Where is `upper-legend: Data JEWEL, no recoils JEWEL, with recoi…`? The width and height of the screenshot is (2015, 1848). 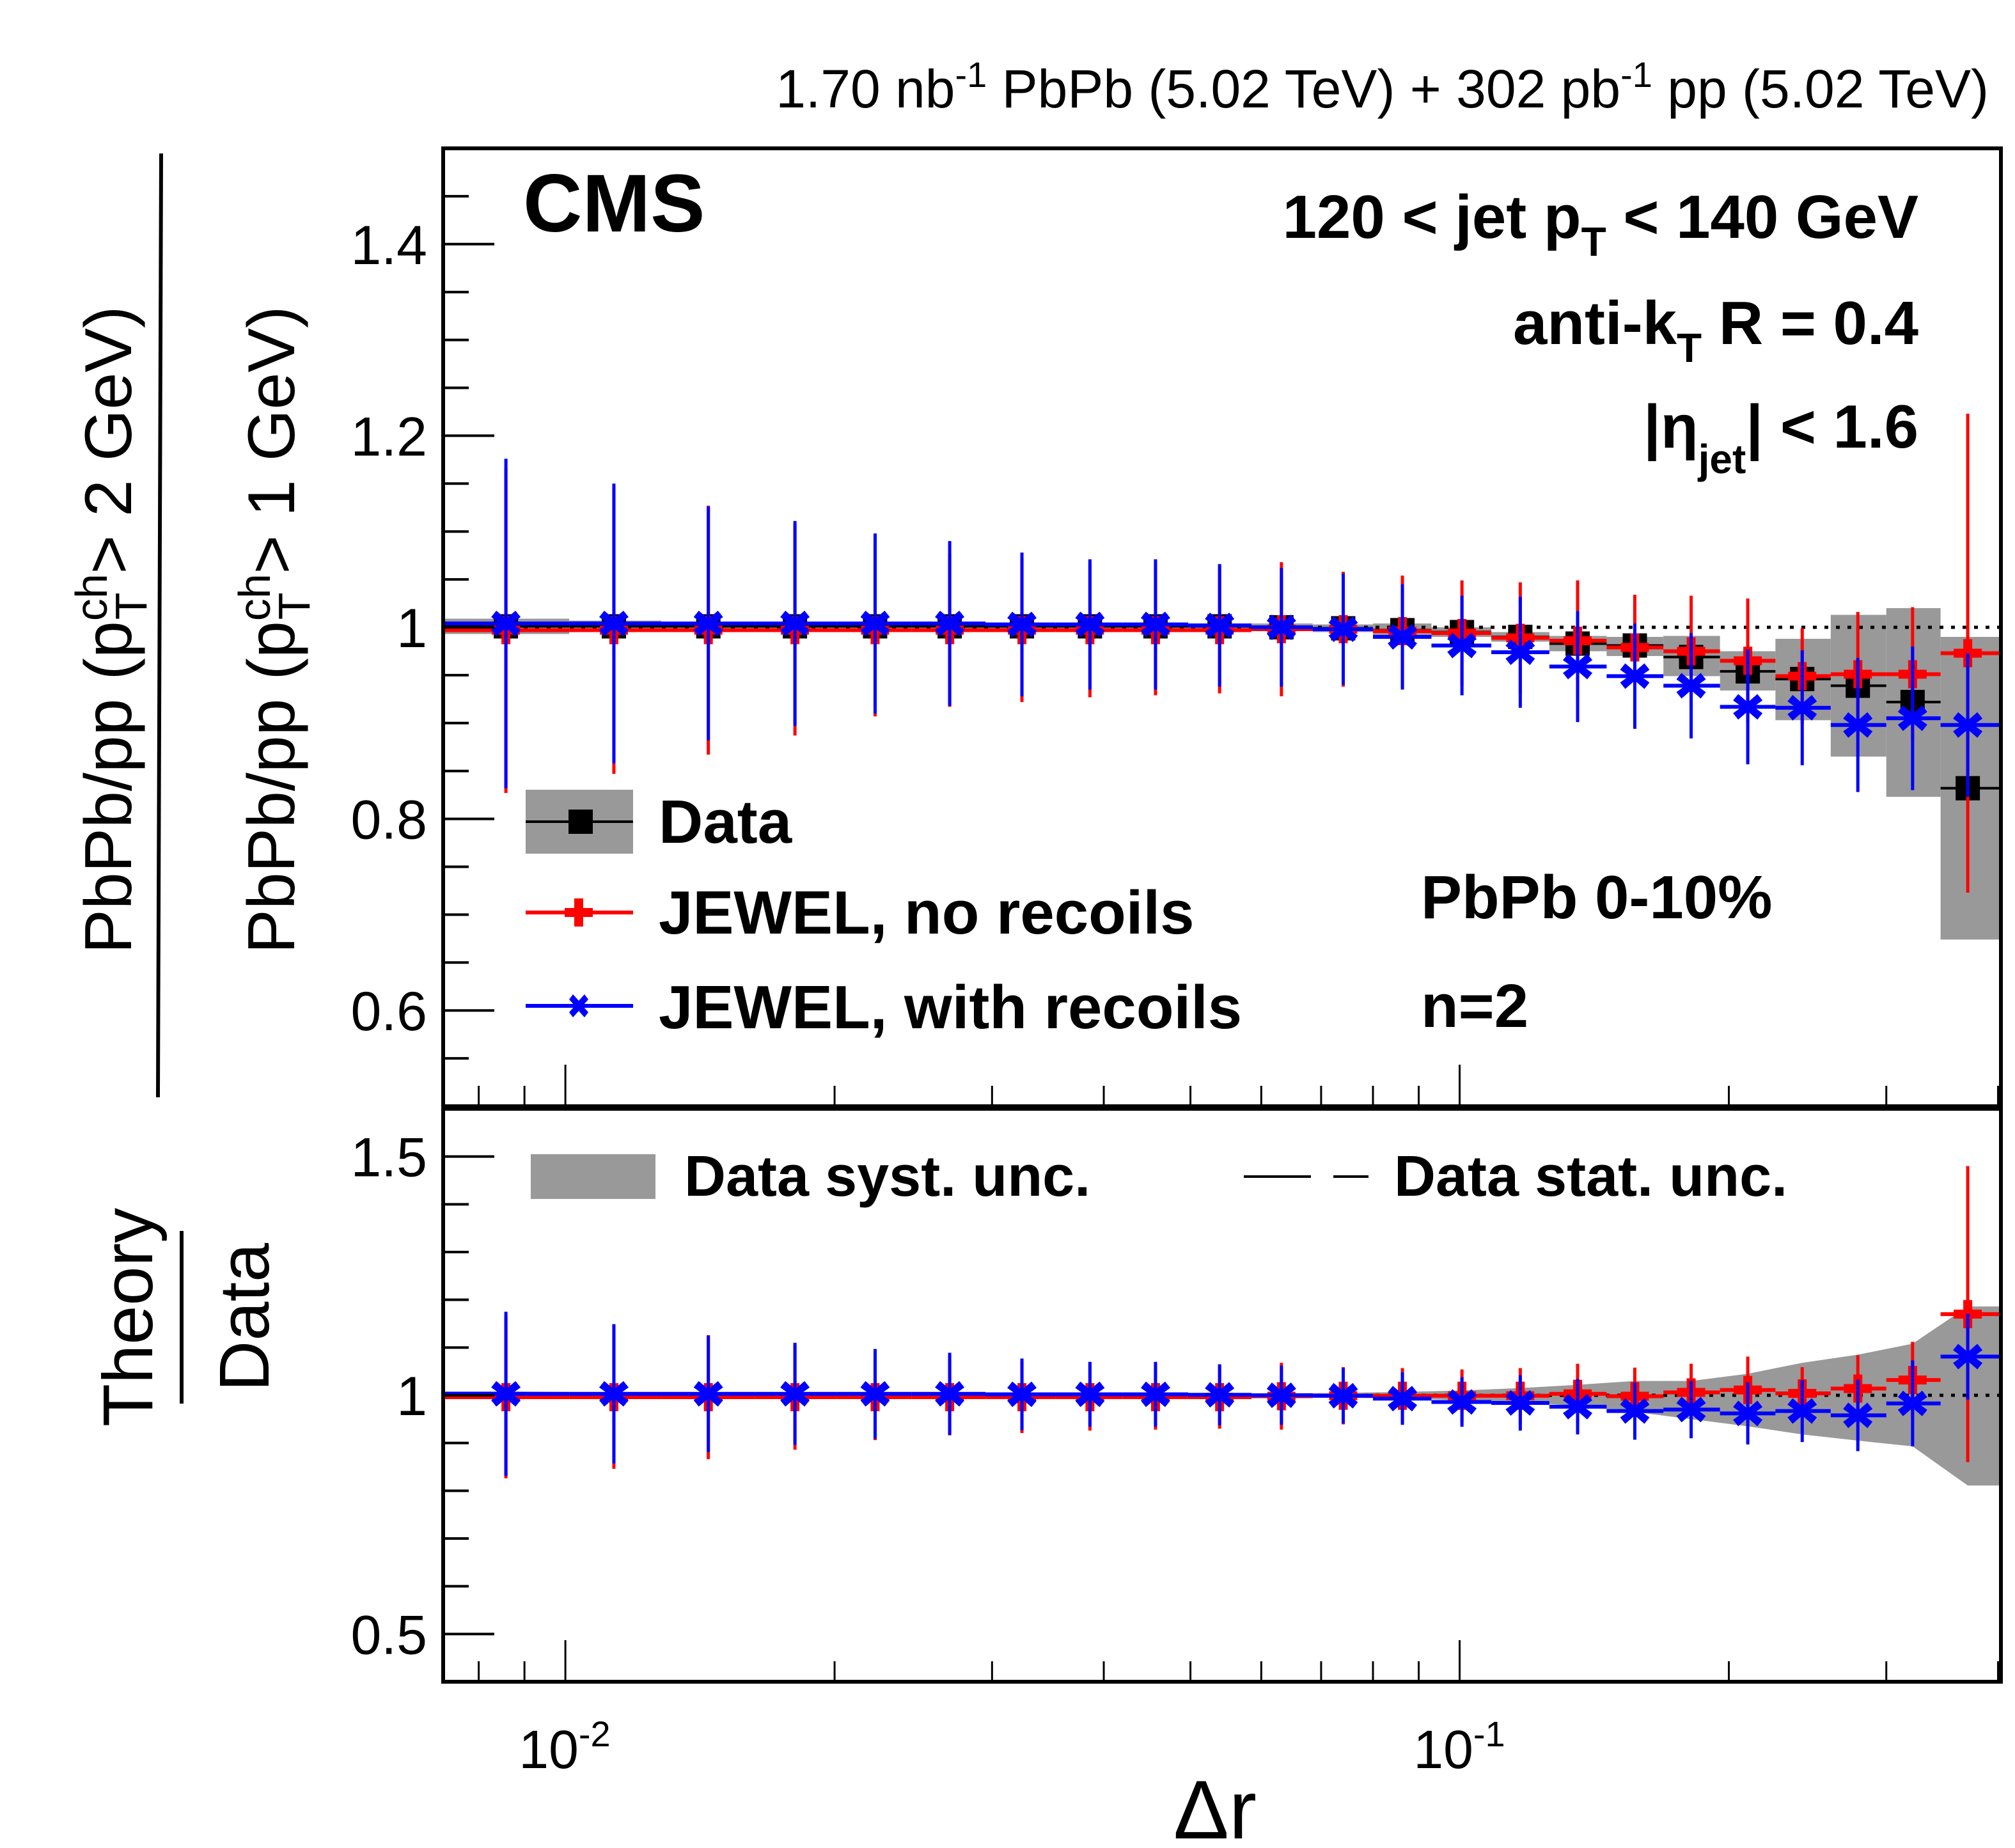
upper-legend: Data JEWEL, no recoils JEWEL, with recoi… is located at coordinates (884, 915).